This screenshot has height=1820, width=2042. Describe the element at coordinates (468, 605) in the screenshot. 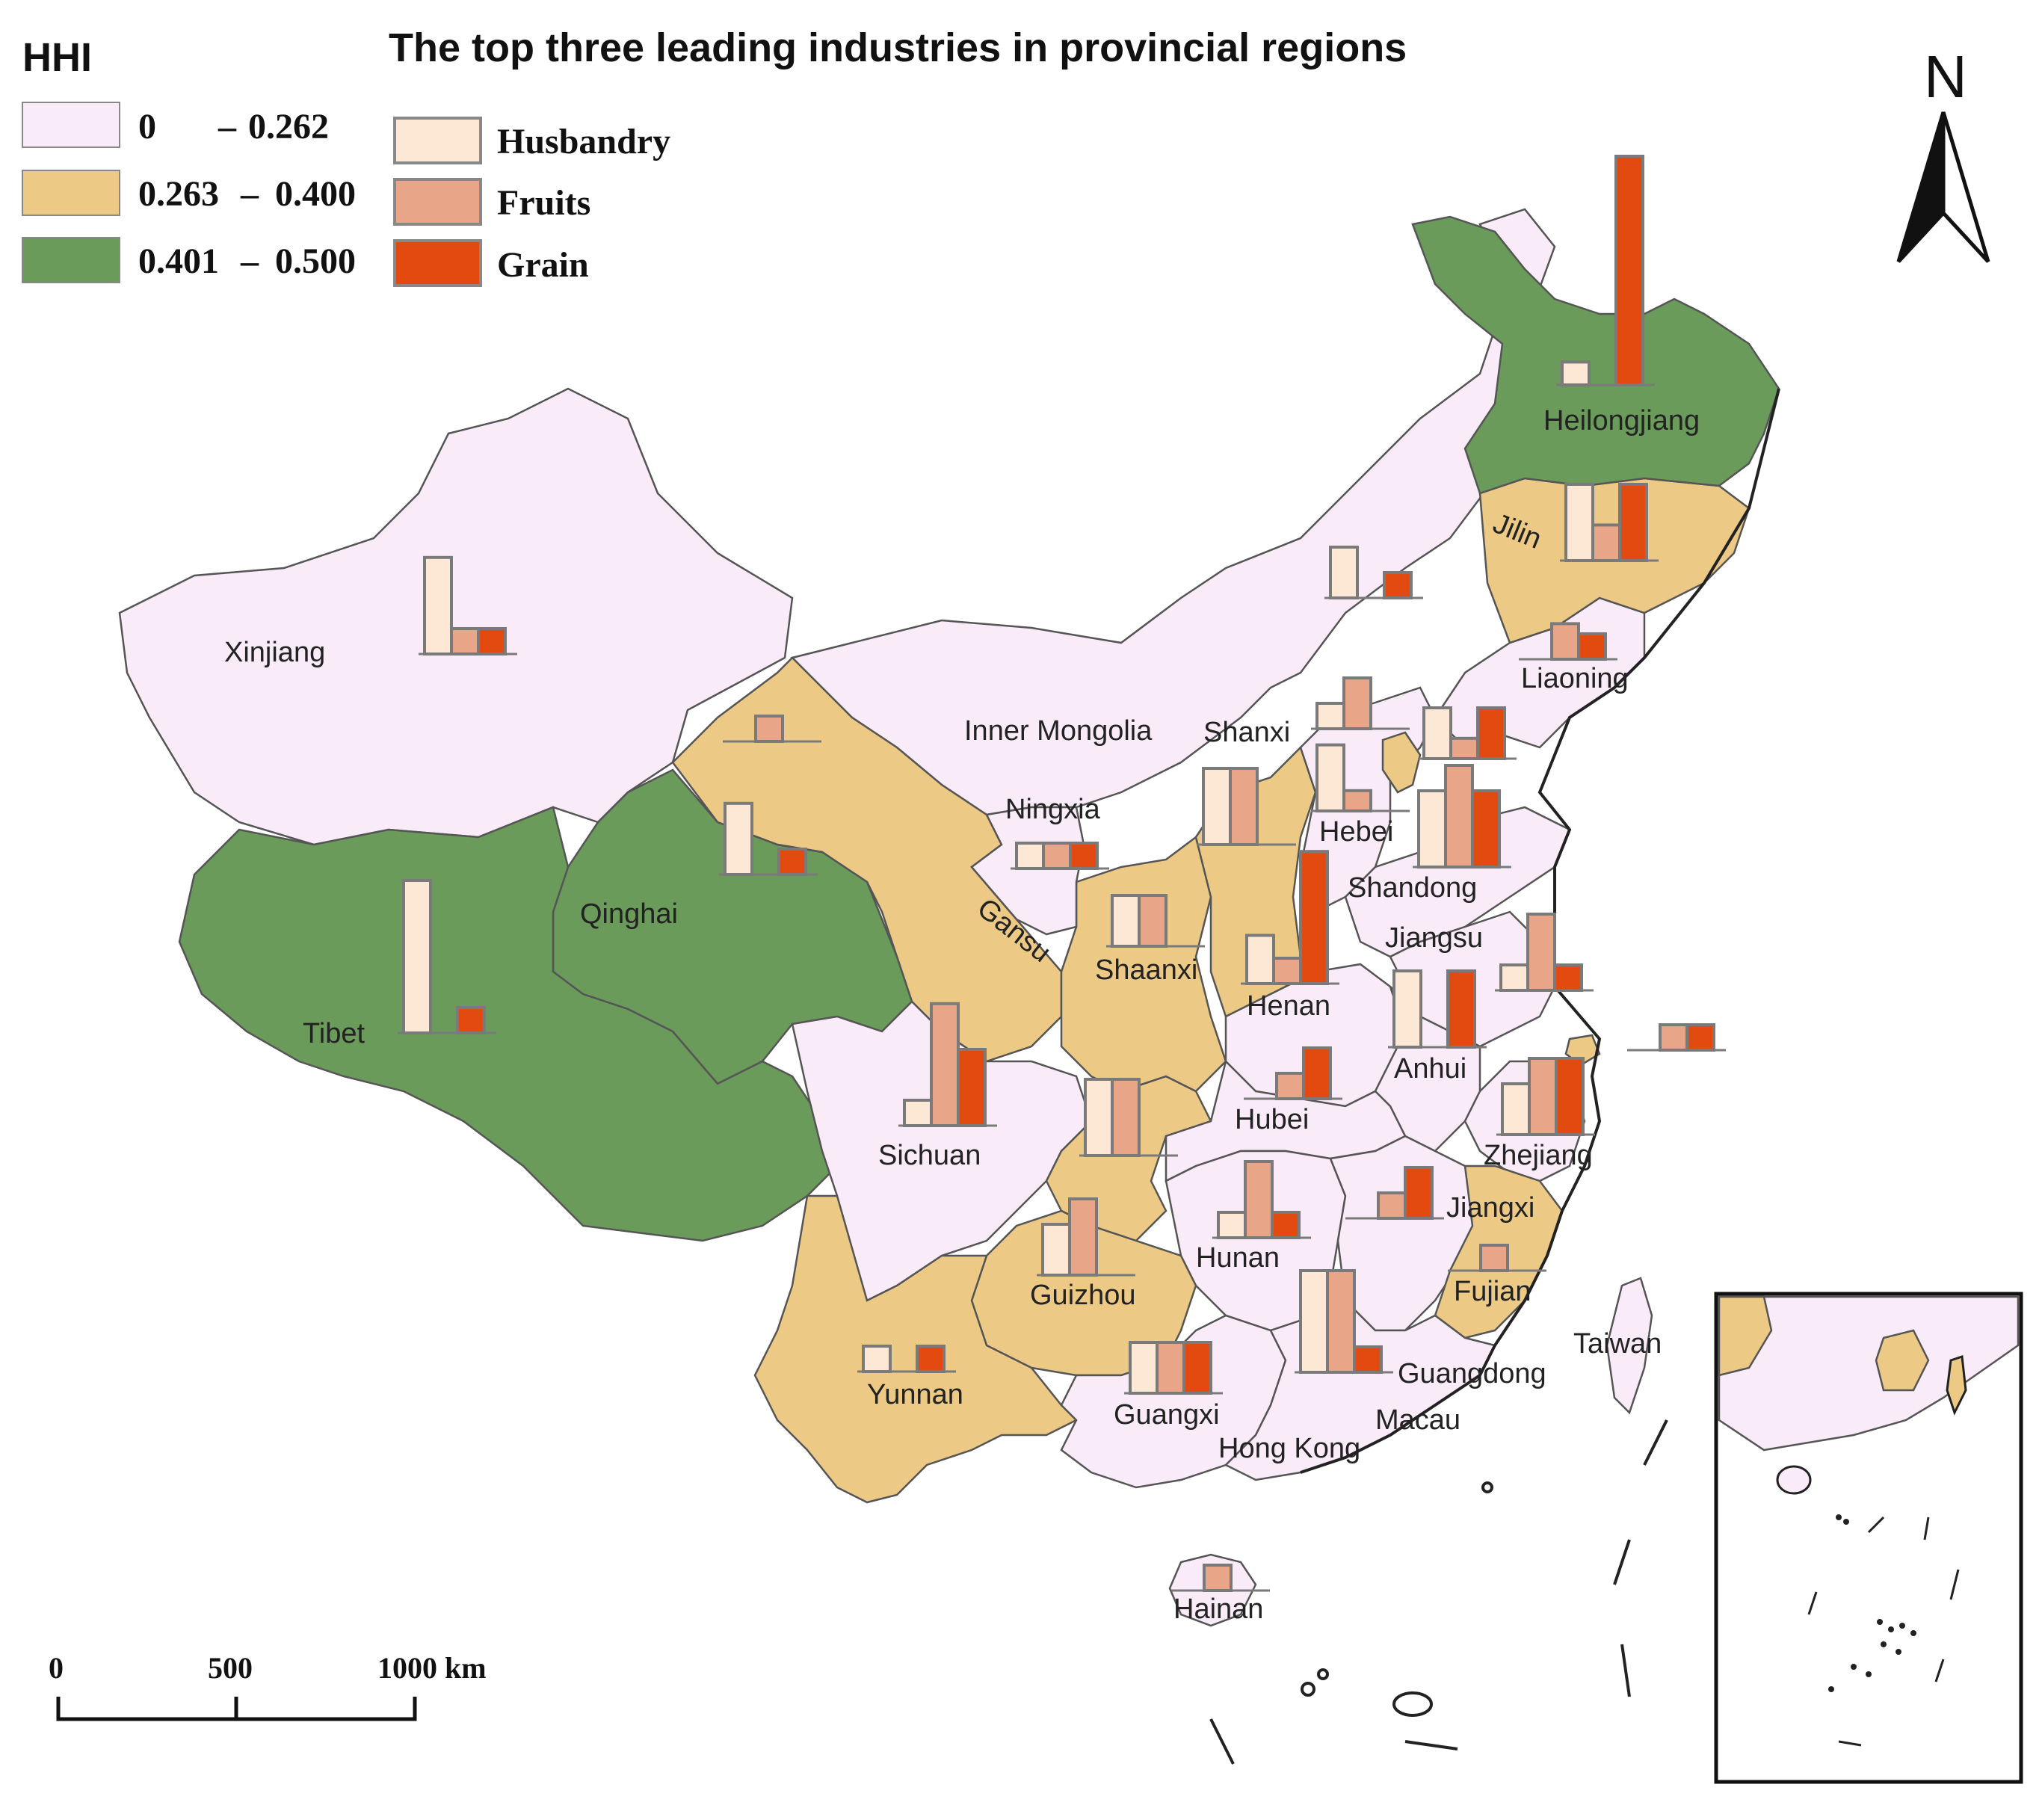

I see `province-chart-xinjiang` at that location.